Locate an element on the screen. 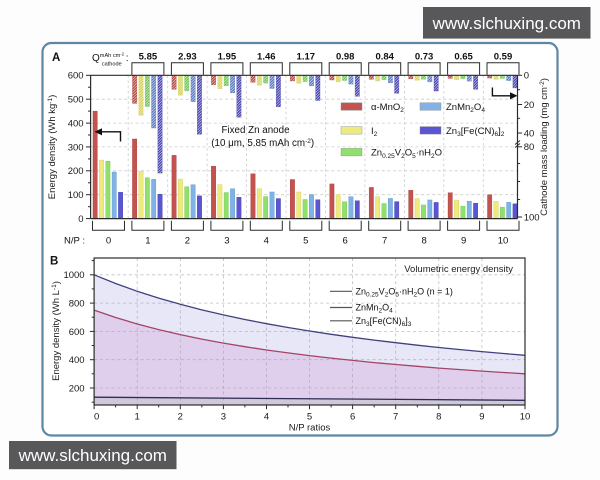 This screenshot has height=480, width=600. svg-text: N/P ratios is located at coordinates (310, 428).